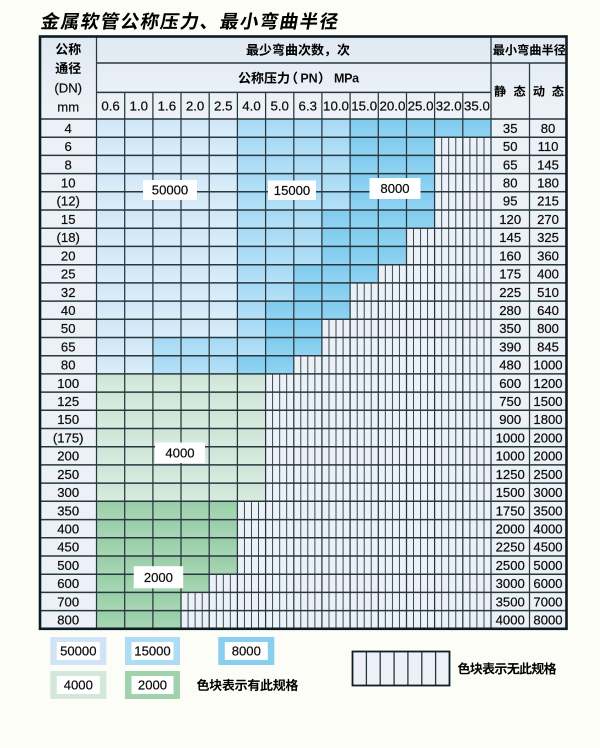  I want to click on svg-text: 6.3, so click(308, 106).